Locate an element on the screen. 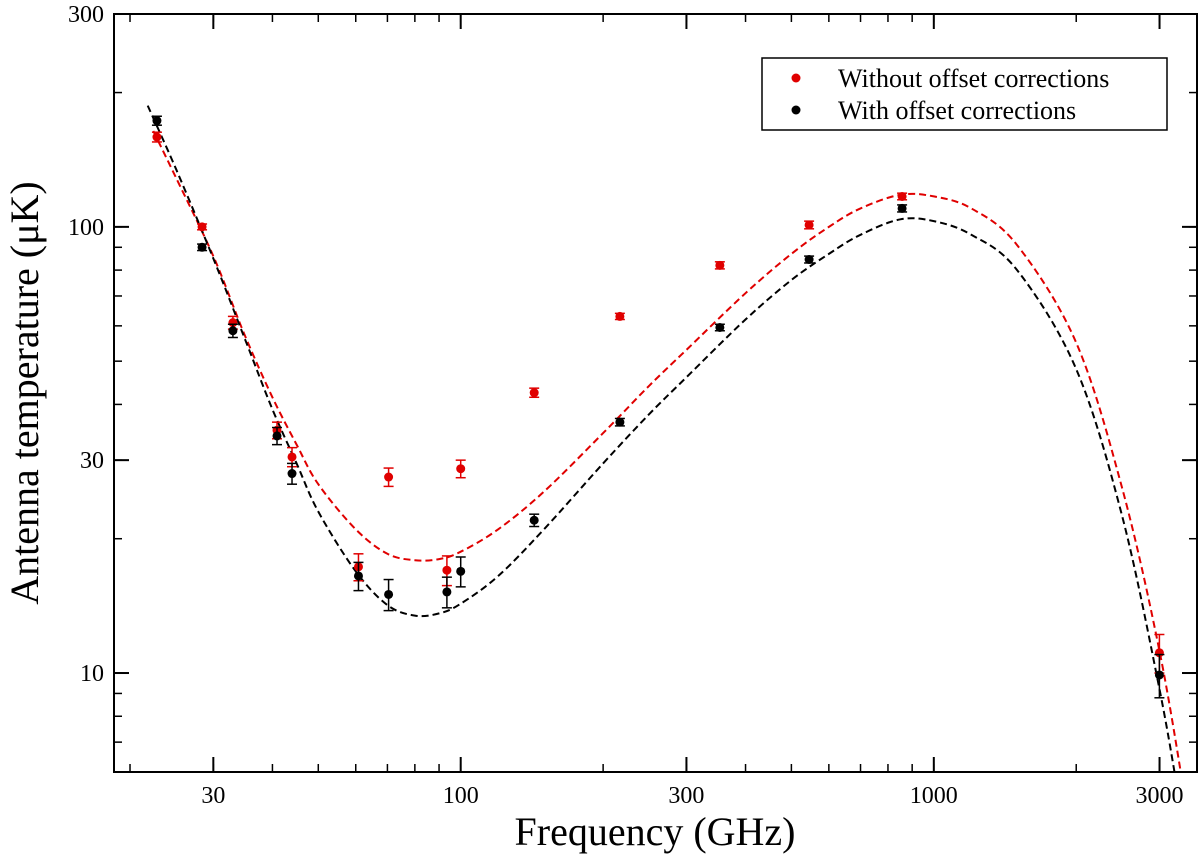 The image size is (1200, 855). legend-box is located at coordinates (964, 94).